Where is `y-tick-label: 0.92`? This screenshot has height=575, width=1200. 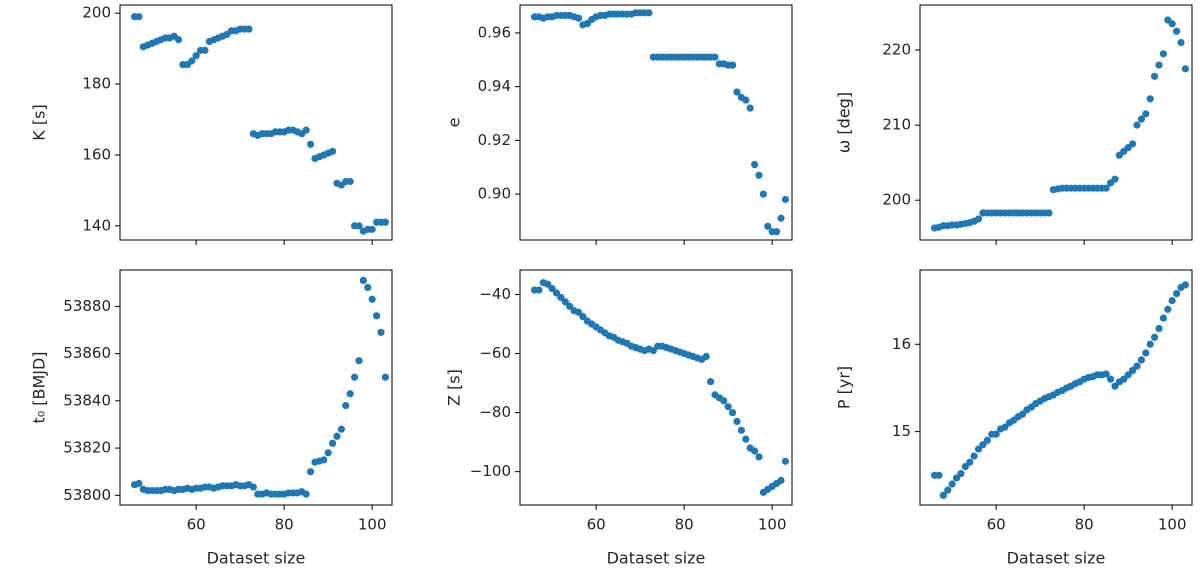 y-tick-label: 0.92 is located at coordinates (494, 140).